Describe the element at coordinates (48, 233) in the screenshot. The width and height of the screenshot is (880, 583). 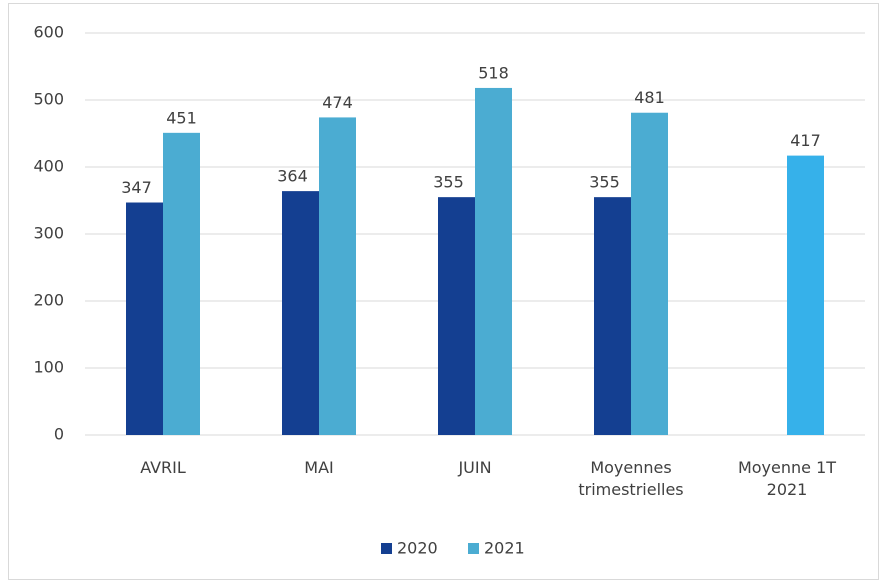
I see `y-tick-label: 300` at that location.